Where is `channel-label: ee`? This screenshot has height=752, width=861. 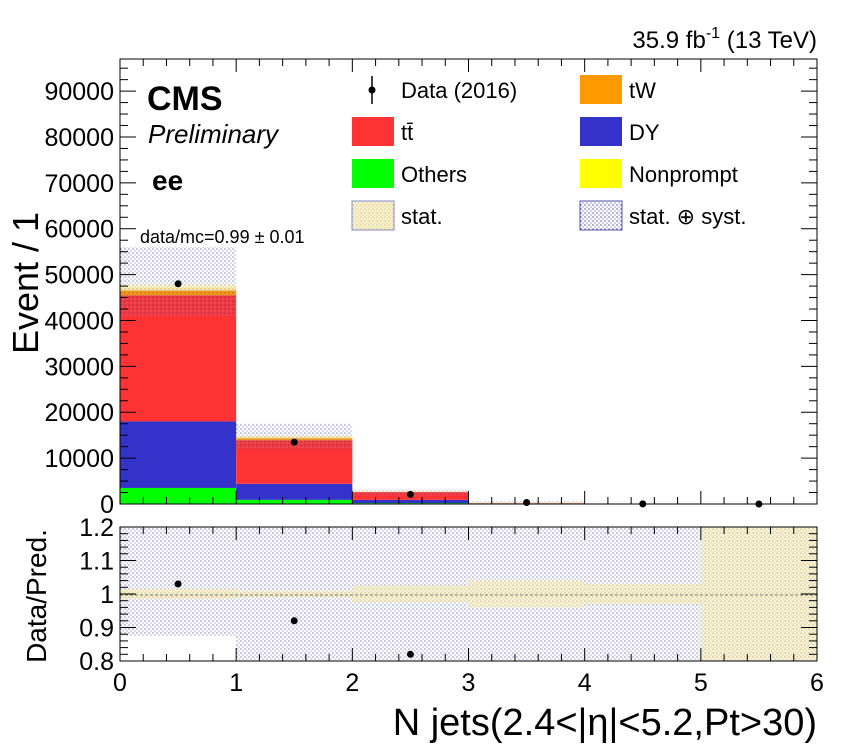 channel-label: ee is located at coordinates (167, 180).